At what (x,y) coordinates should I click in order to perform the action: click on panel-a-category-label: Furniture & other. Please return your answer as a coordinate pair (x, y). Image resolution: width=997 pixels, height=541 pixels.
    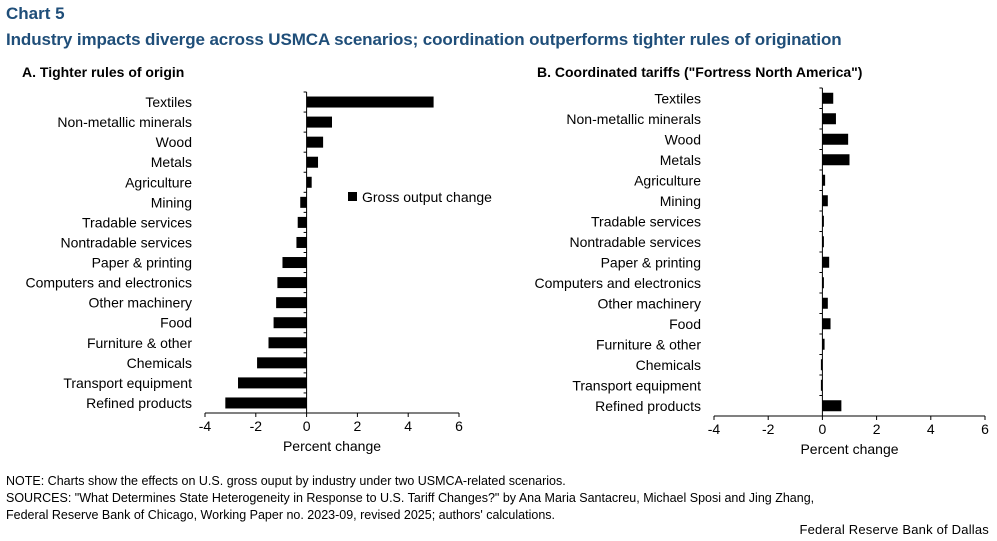
    Looking at the image, I should click on (139, 343).